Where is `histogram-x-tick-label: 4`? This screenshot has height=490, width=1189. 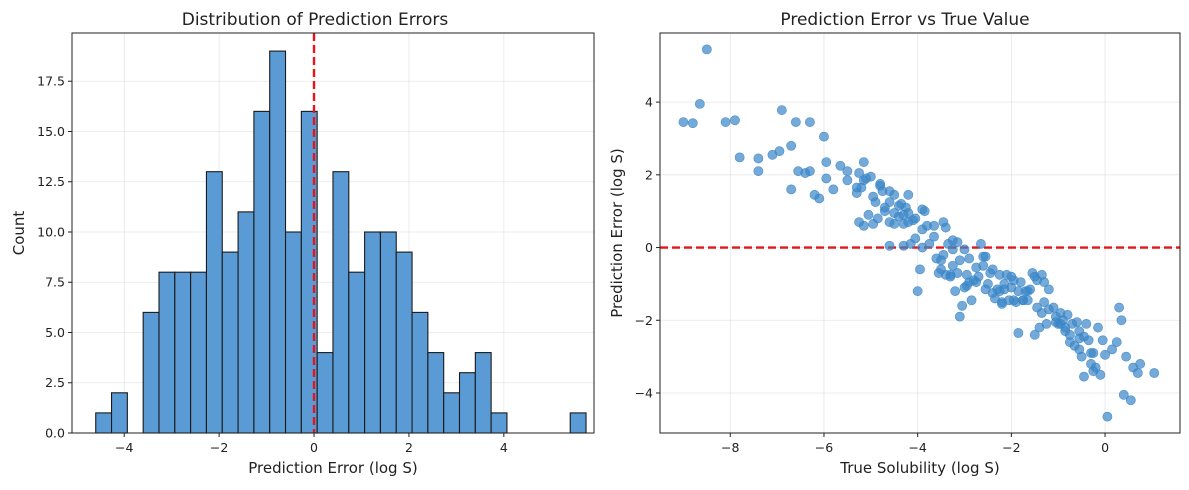
histogram-x-tick-label: 4 is located at coordinates (504, 447).